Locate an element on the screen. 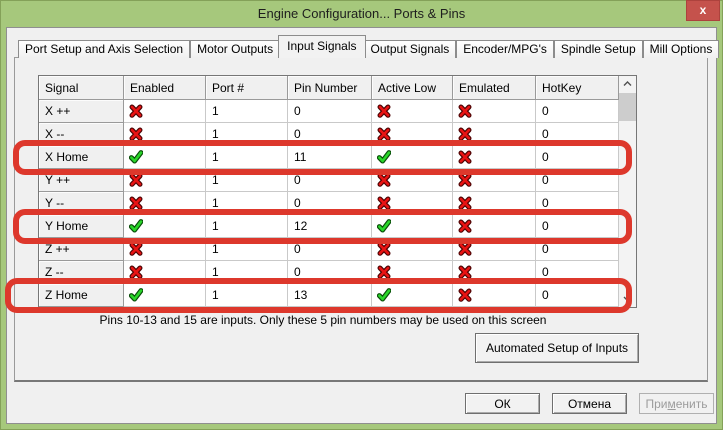  row-header-z: Z -- is located at coordinates (81, 272).